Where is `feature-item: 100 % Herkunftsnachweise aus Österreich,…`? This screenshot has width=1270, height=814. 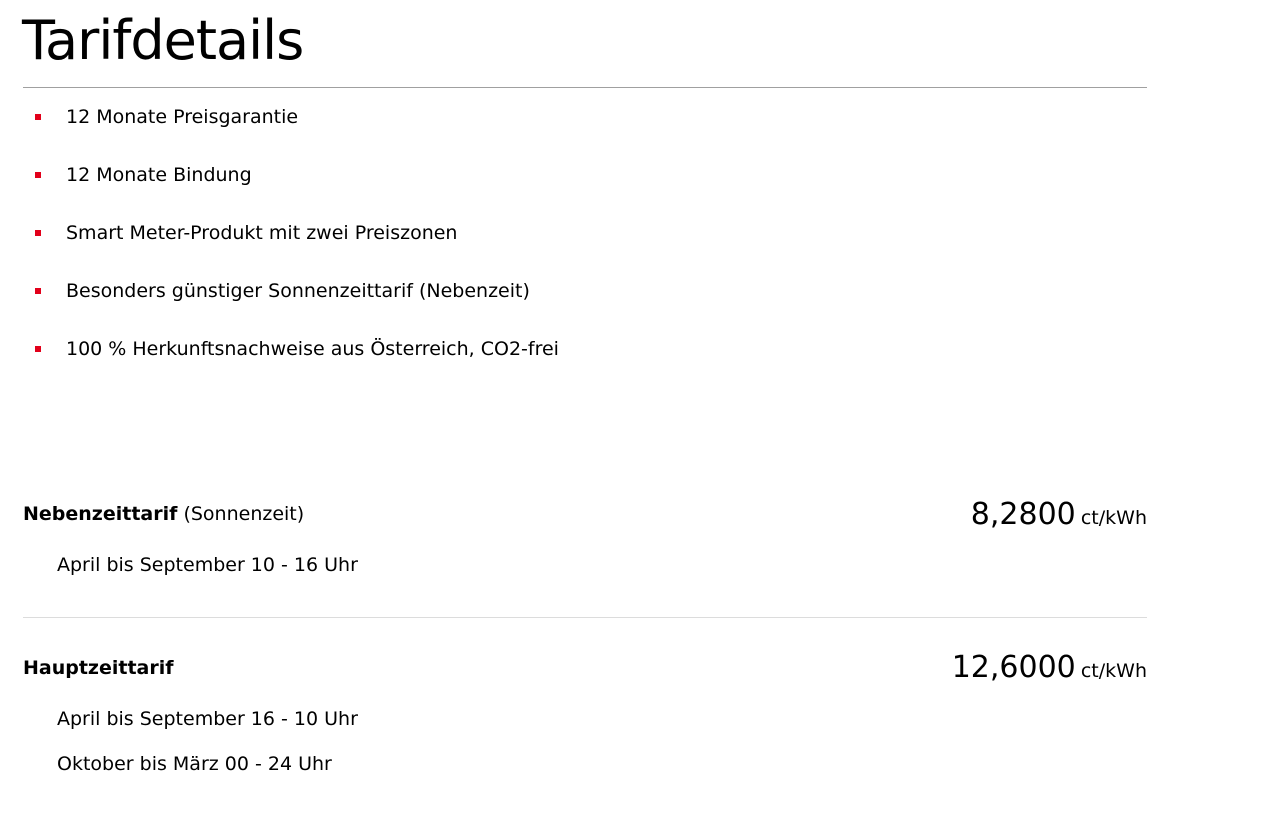
feature-item: 100 % Herkunftsnachweise aus Österreich,… is located at coordinates (291, 361).